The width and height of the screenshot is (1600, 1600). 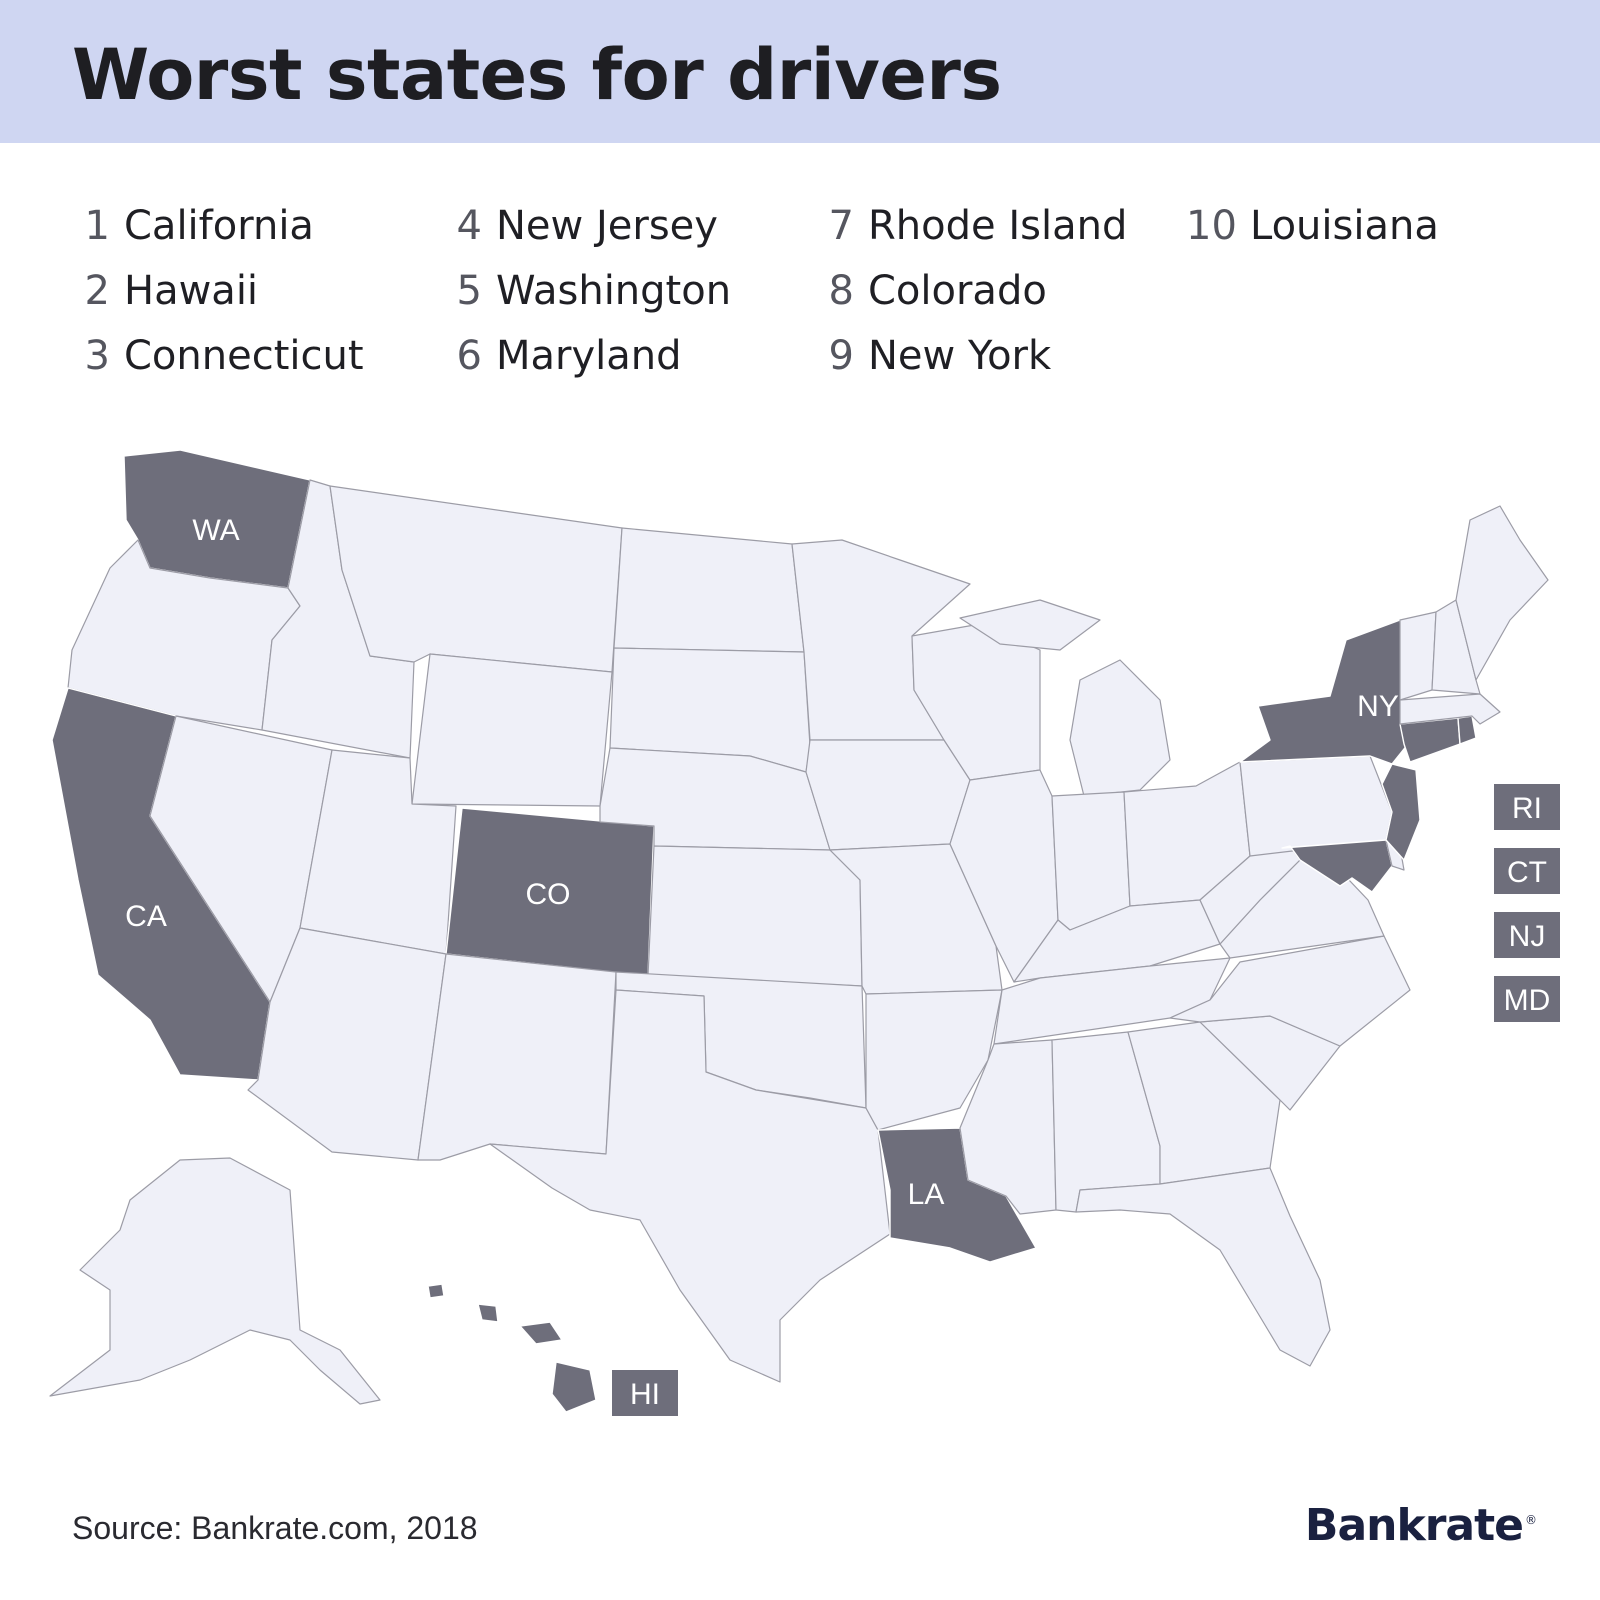 I want to click on rank-number: 9, so click(x=841, y=356).